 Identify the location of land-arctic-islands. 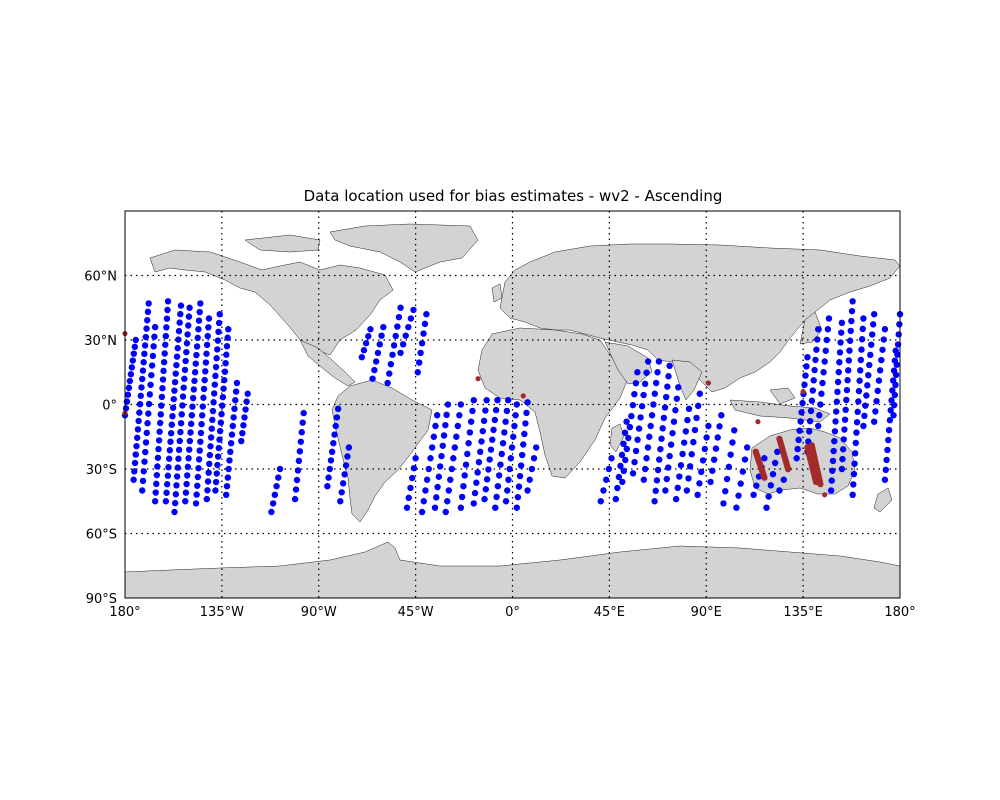
(282, 243).